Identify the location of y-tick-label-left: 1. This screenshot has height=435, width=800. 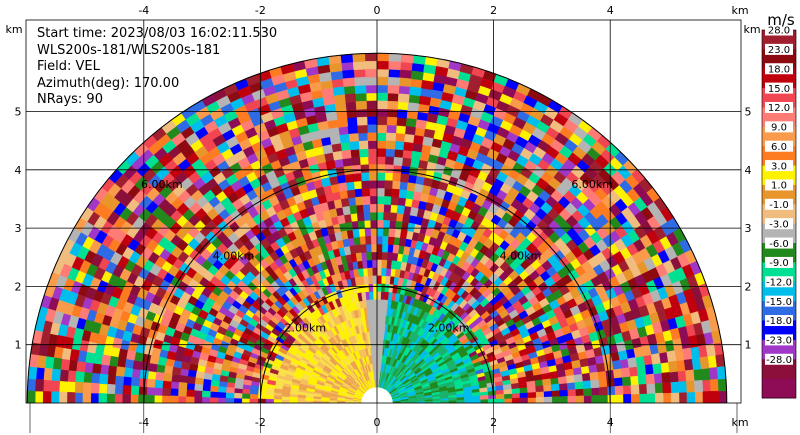
(18, 345).